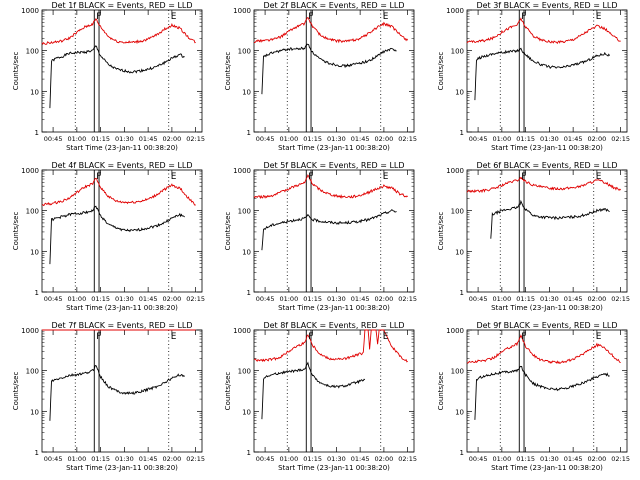 The height and width of the screenshot is (480, 640). I want to click on chart-title: Det 9f BLACK = Events, RED = LLD, so click(546, 325).